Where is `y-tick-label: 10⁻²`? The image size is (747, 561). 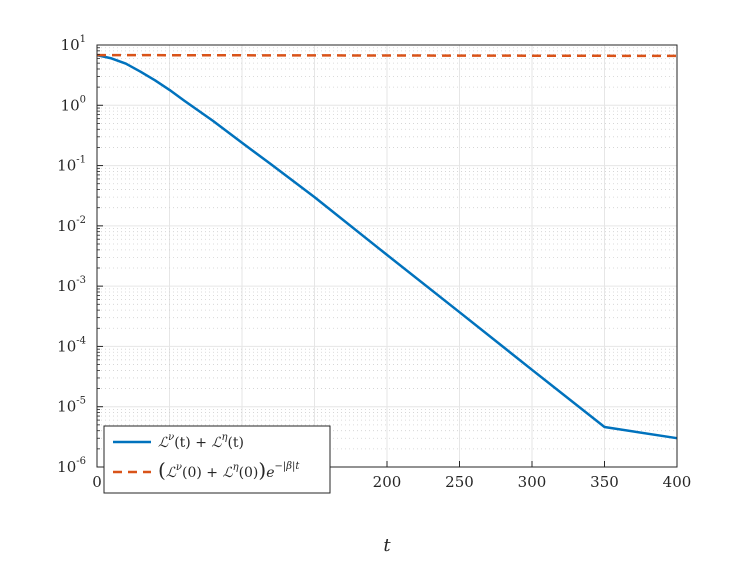 y-tick-label: 10⁻² is located at coordinates (71, 225).